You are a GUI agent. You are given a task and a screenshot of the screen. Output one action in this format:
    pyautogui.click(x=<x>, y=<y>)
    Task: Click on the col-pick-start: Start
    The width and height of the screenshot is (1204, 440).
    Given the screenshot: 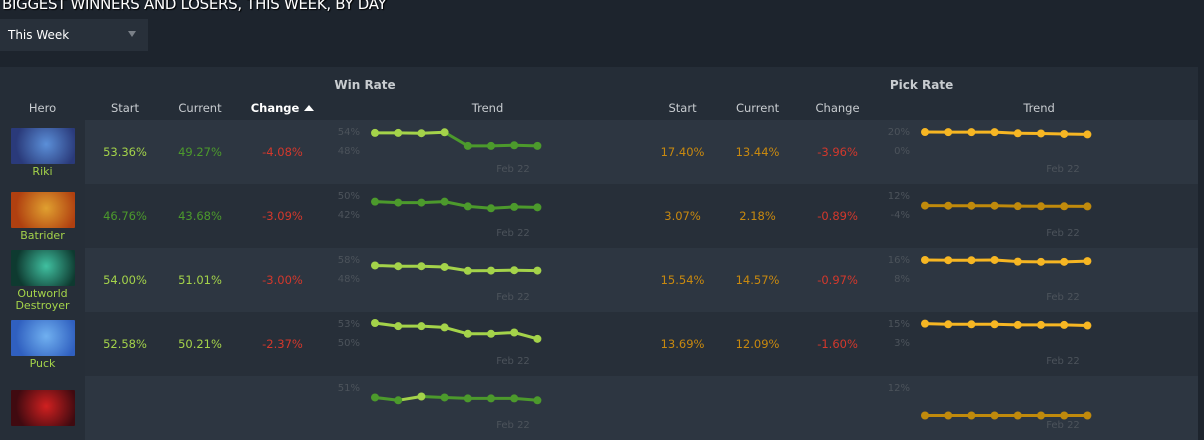 What is the action you would take?
    pyautogui.click(x=682, y=108)
    